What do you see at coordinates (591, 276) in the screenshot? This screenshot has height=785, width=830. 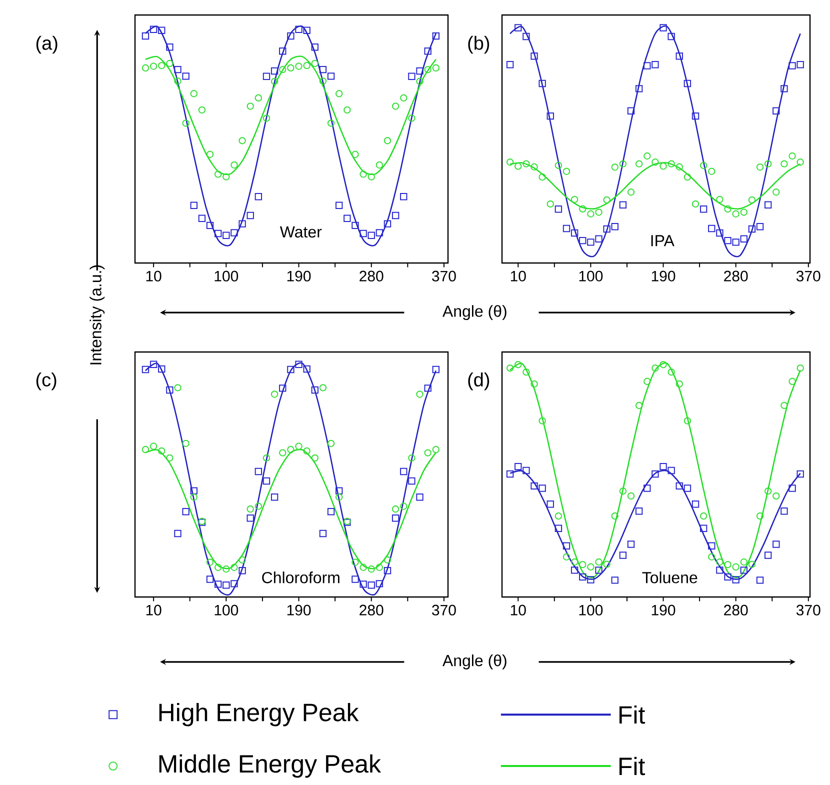 I see `x-tick-label: 100` at bounding box center [591, 276].